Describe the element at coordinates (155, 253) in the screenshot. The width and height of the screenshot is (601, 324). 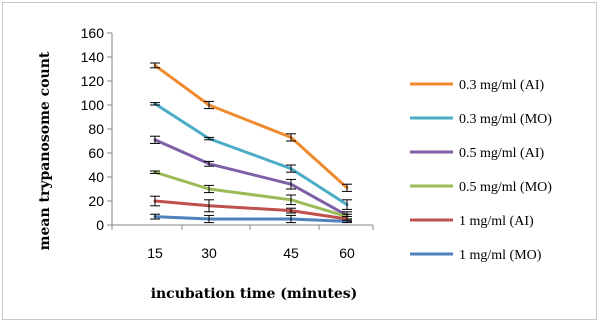
I see `x-tick-label: 15` at that location.